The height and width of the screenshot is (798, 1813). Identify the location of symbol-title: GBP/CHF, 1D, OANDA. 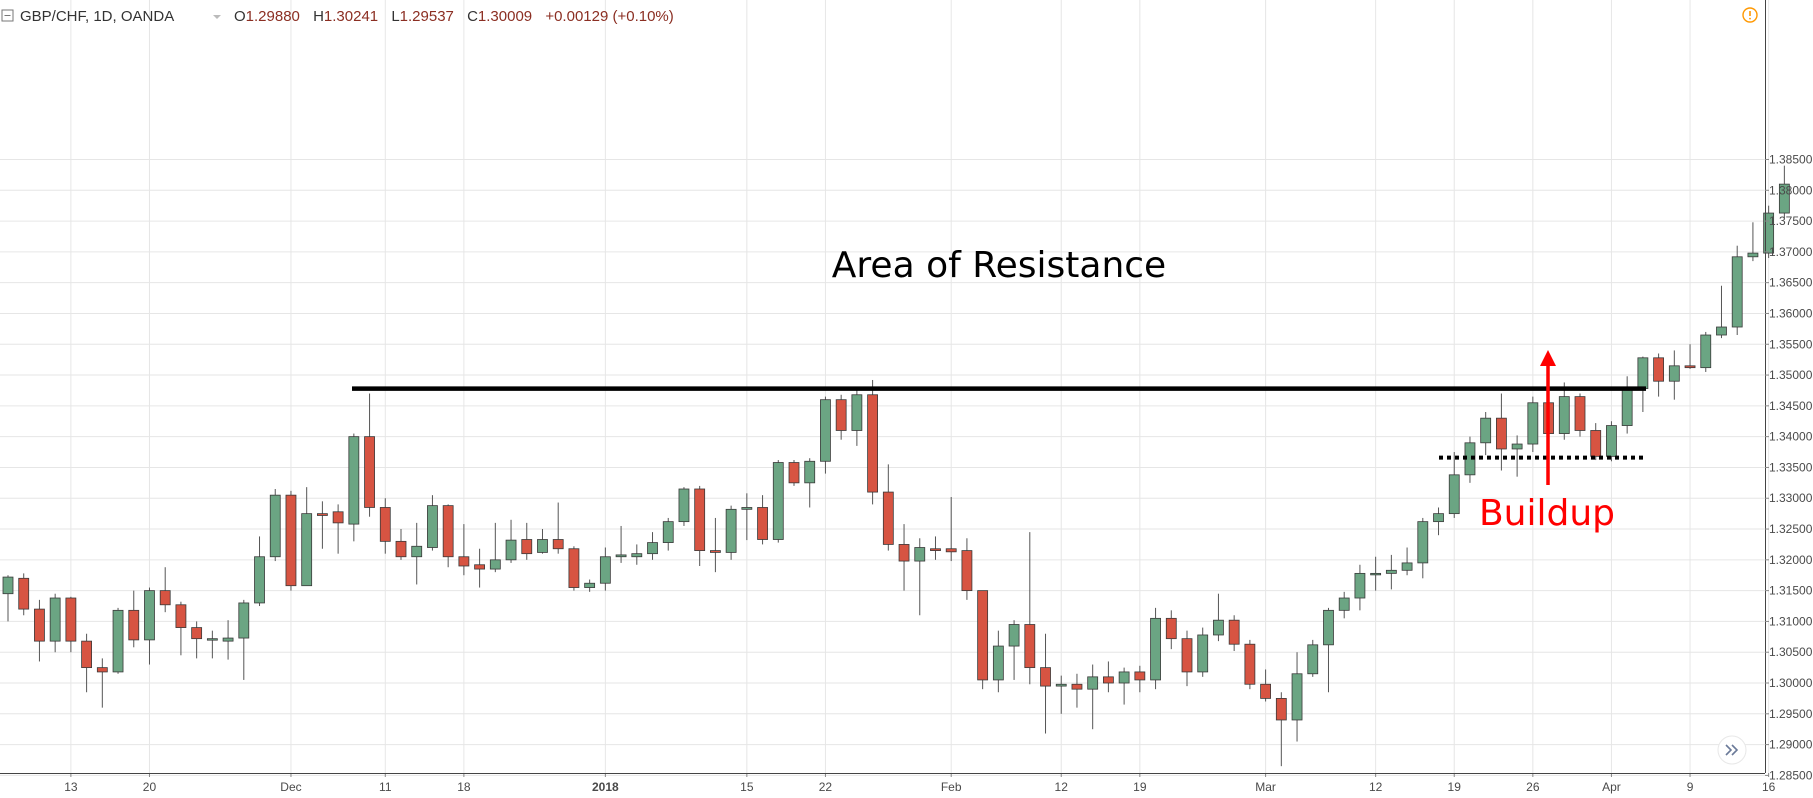
(97, 16).